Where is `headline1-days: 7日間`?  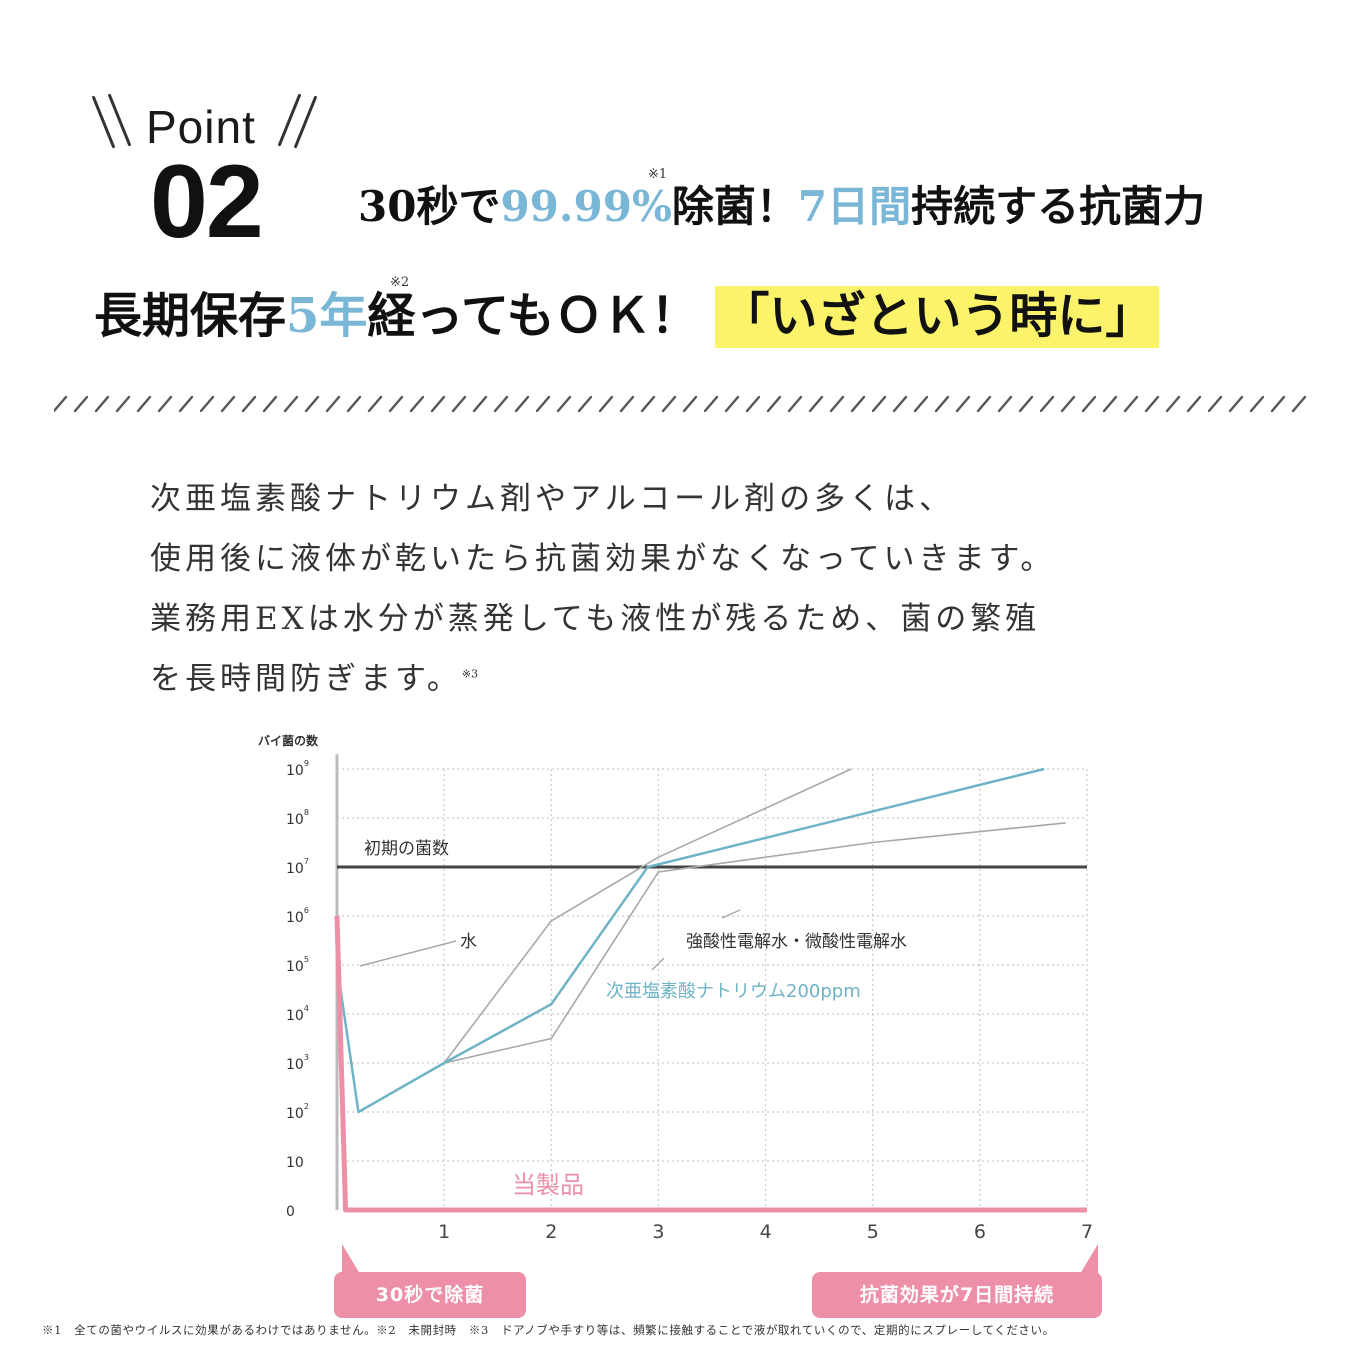 headline1-days: 7日間 is located at coordinates (854, 206).